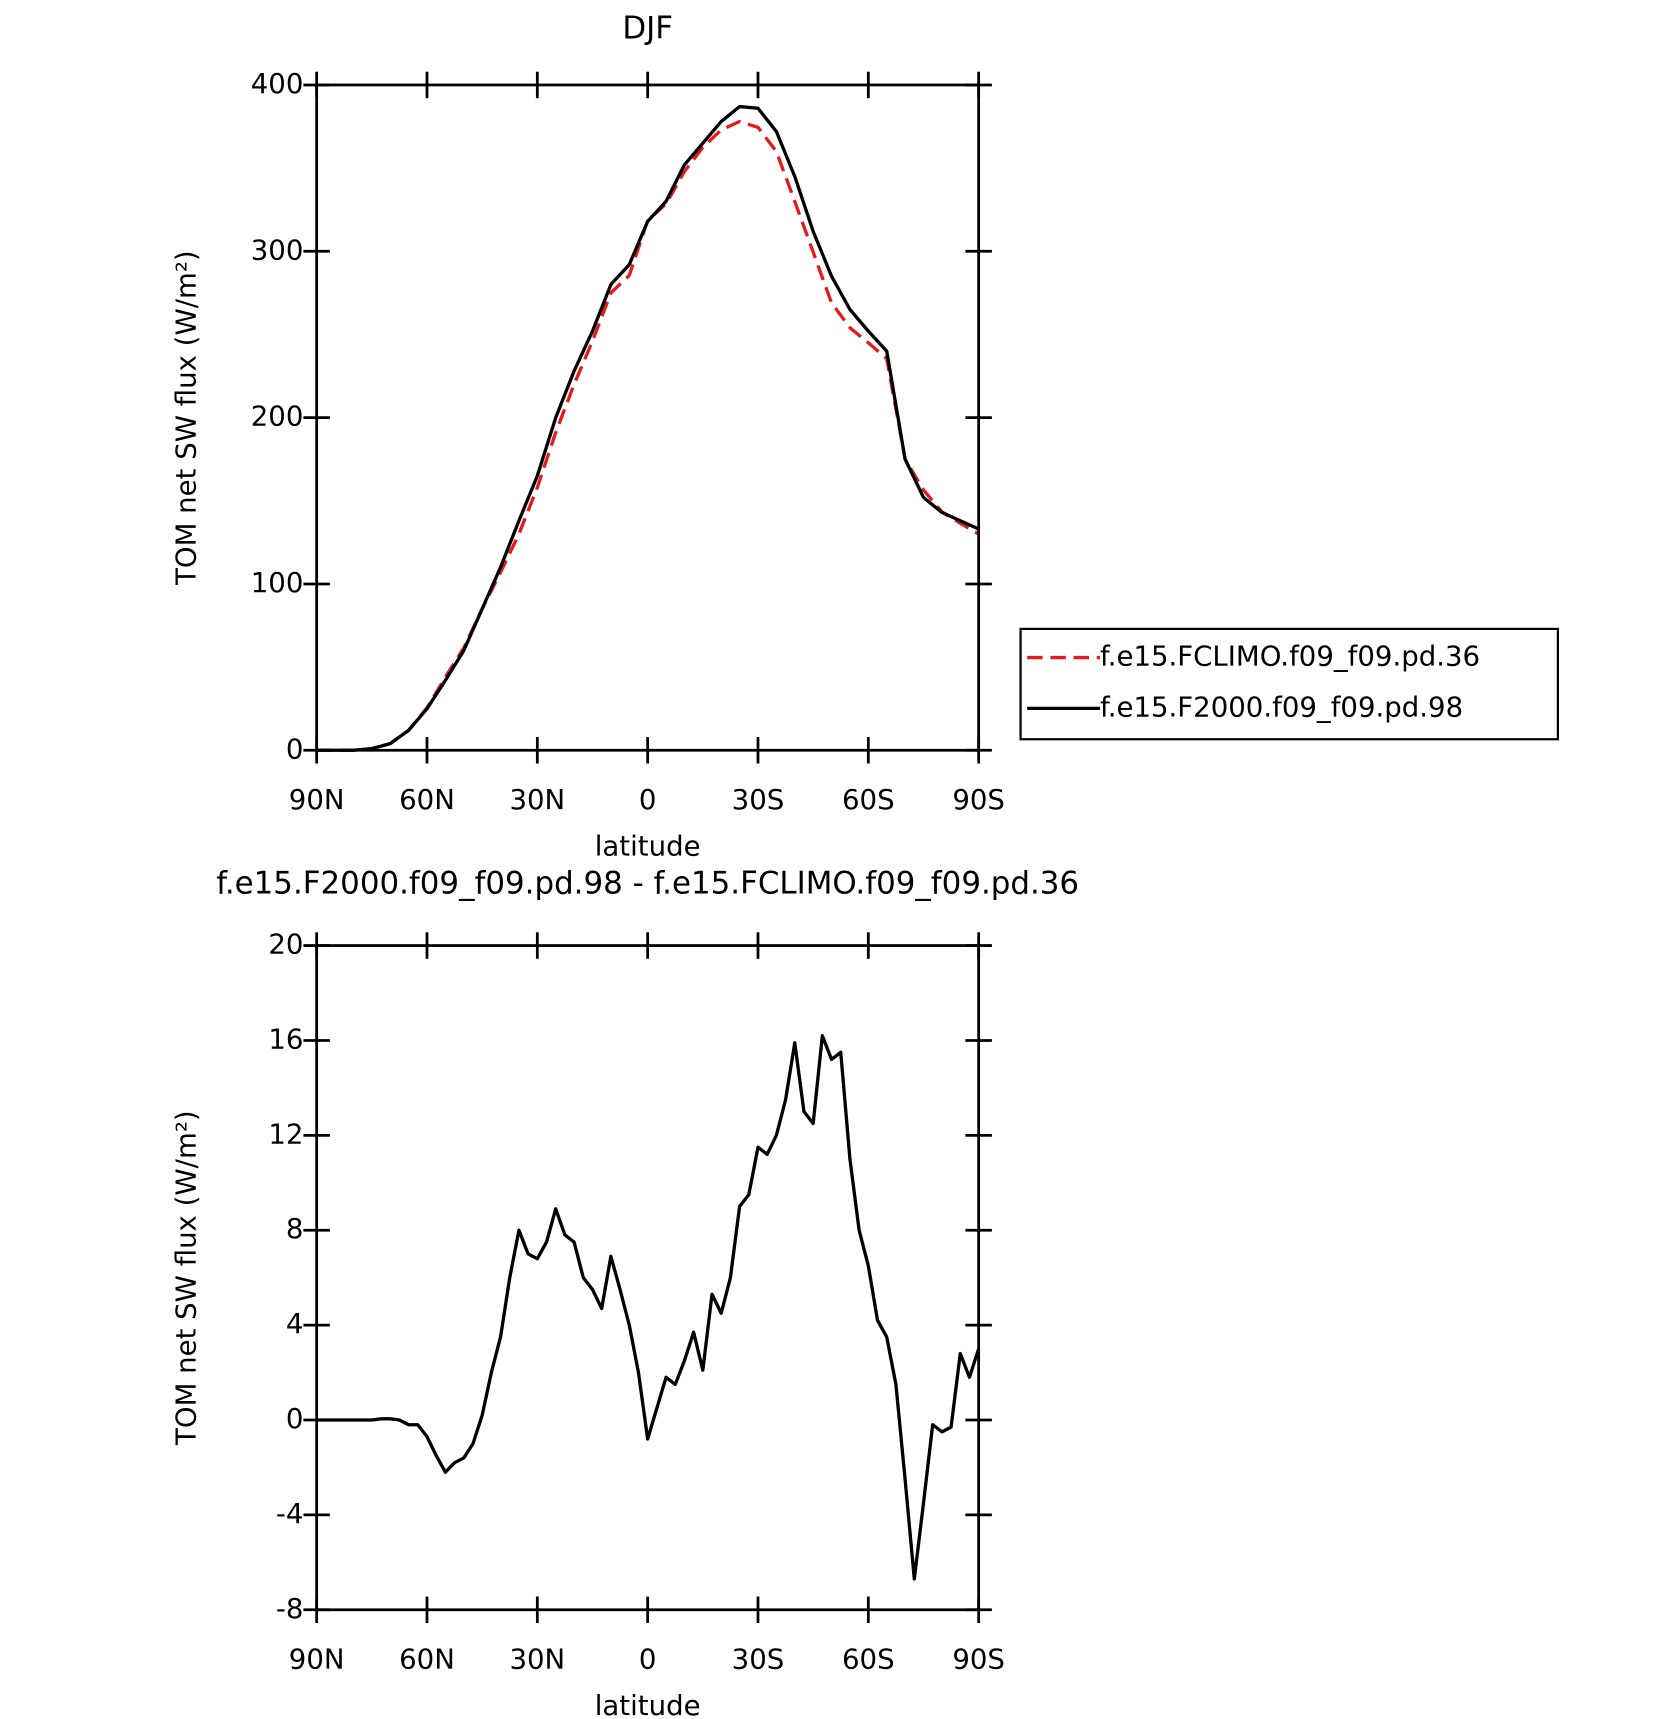 Image resolution: width=1655 pixels, height=1719 pixels. Describe the element at coordinates (277, 83) in the screenshot. I see `y-tick-label: 400` at that location.